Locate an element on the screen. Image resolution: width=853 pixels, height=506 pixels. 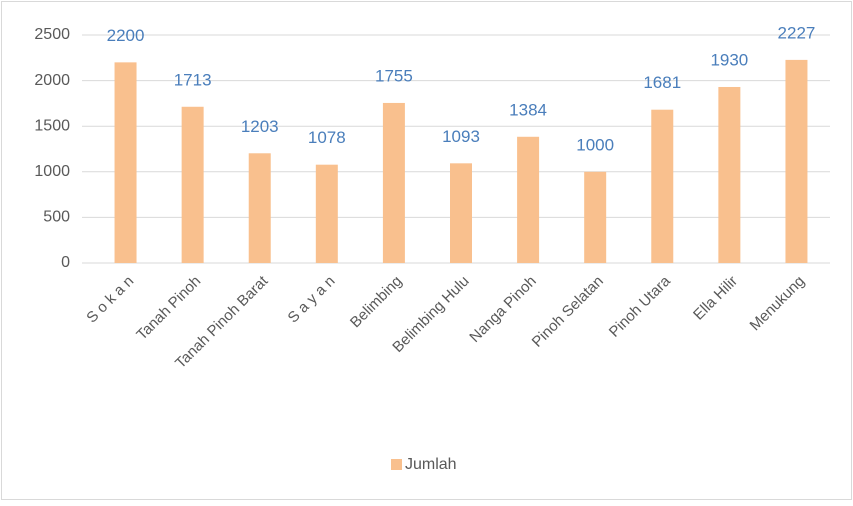
data-label: 2200 is located at coordinates (126, 35).